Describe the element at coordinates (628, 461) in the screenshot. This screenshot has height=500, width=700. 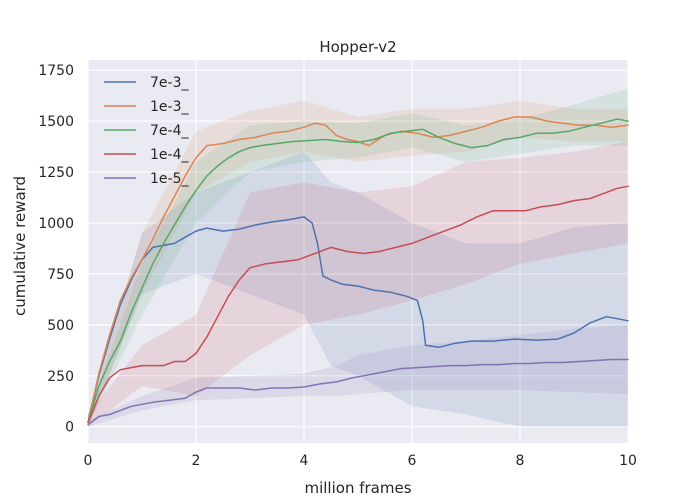
I see `x-tick-label: 10` at that location.